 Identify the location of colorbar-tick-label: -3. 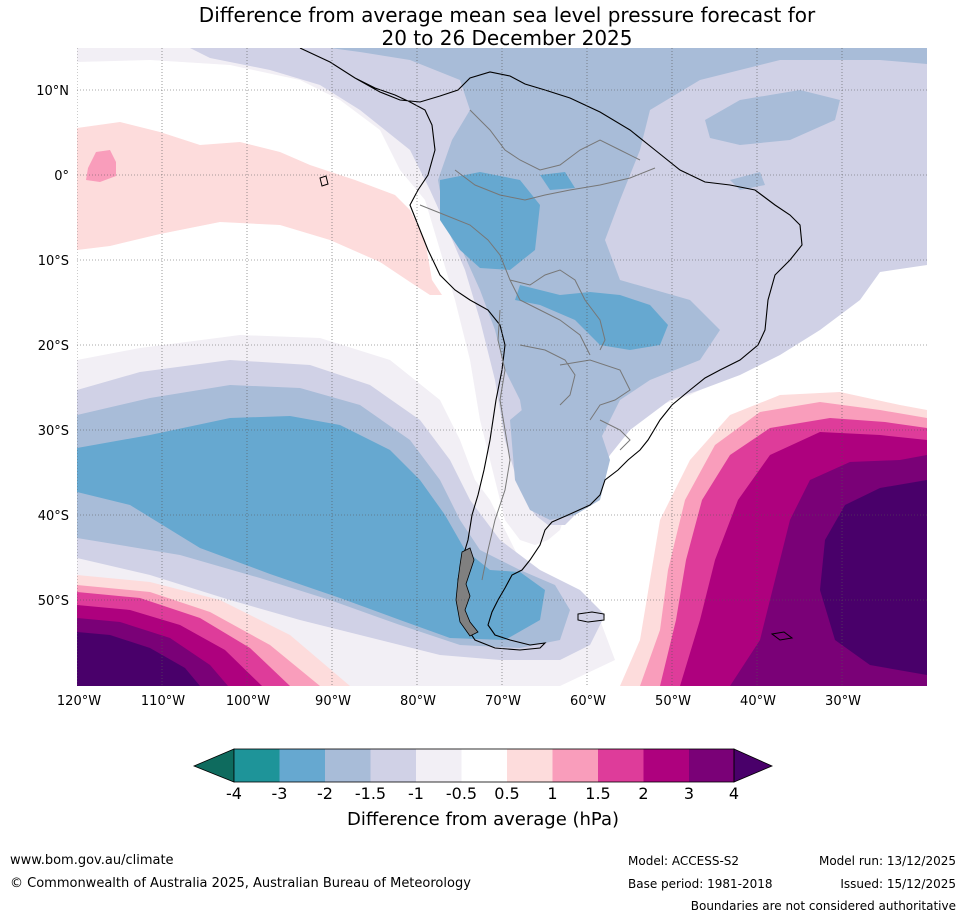
(280, 793).